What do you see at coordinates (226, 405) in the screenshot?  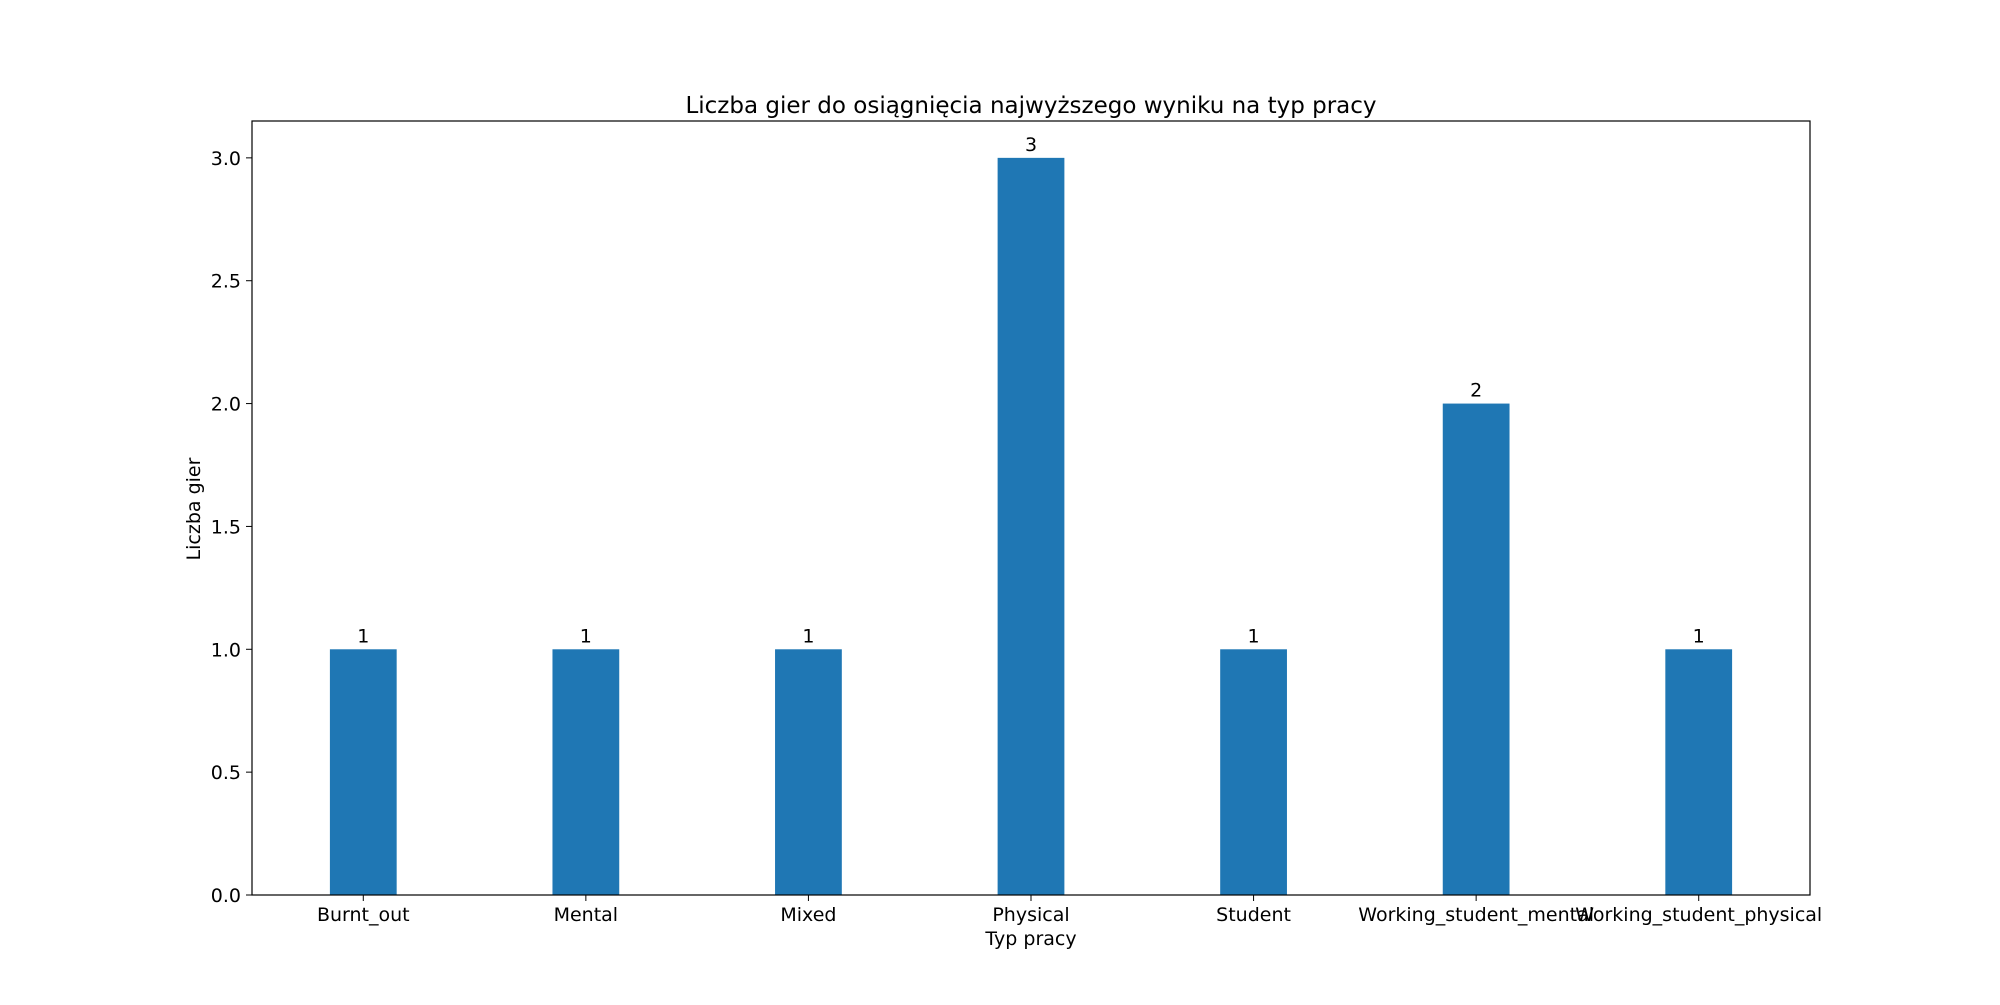 I see `y-tick-label: 2.0` at bounding box center [226, 405].